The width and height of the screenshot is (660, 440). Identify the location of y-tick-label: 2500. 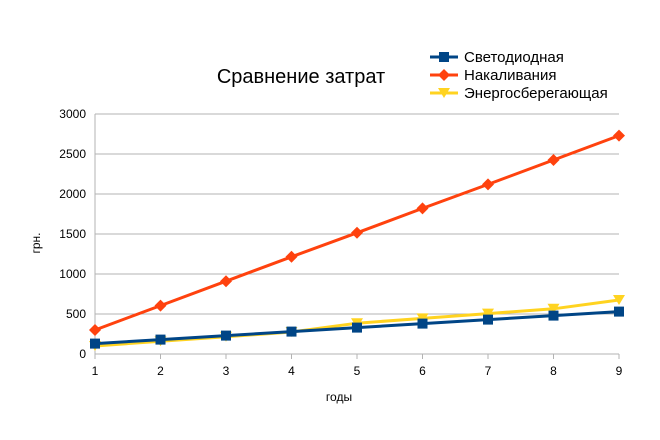
(72, 154).